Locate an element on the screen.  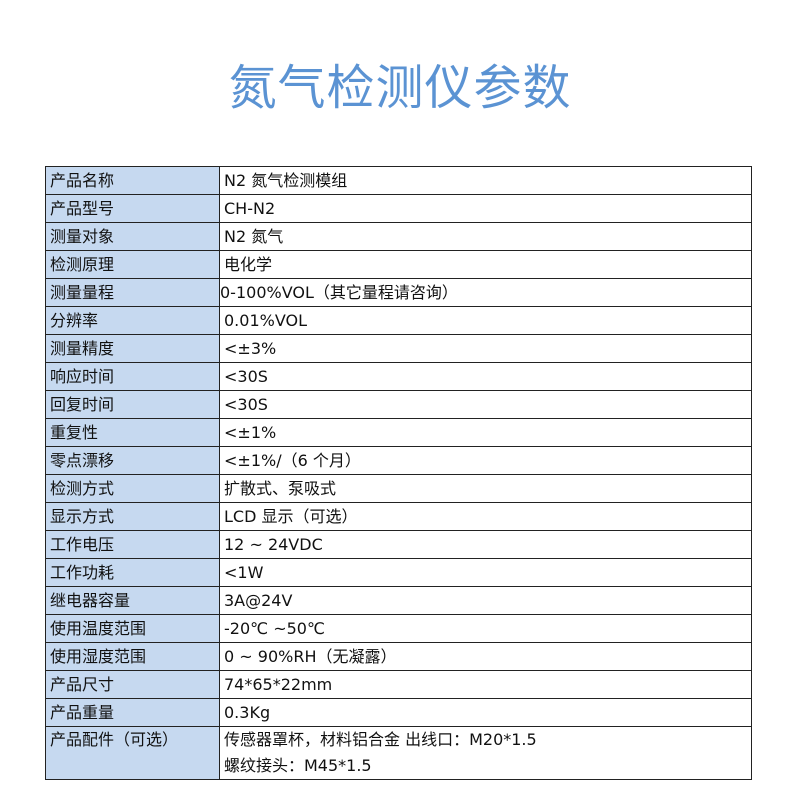
spec-label: 产品重量 is located at coordinates (132, 712).